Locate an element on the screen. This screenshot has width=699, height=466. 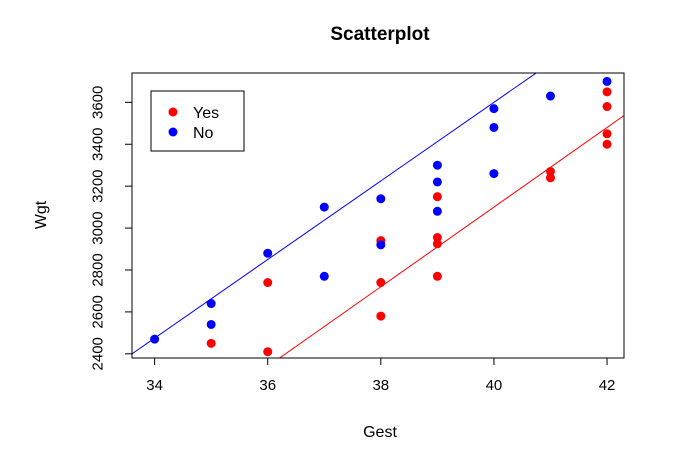
legend-box is located at coordinates (197, 121).